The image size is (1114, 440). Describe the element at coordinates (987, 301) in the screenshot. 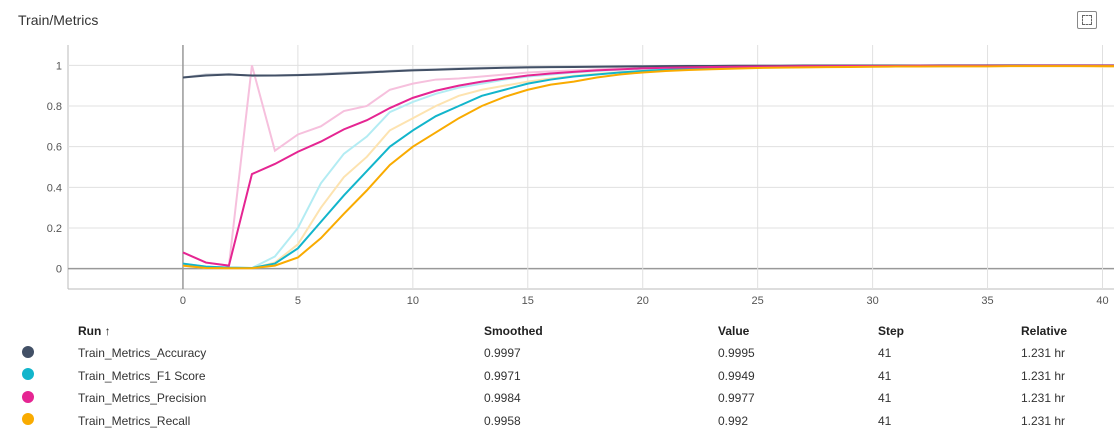

I see `x-tick-label: 35` at that location.